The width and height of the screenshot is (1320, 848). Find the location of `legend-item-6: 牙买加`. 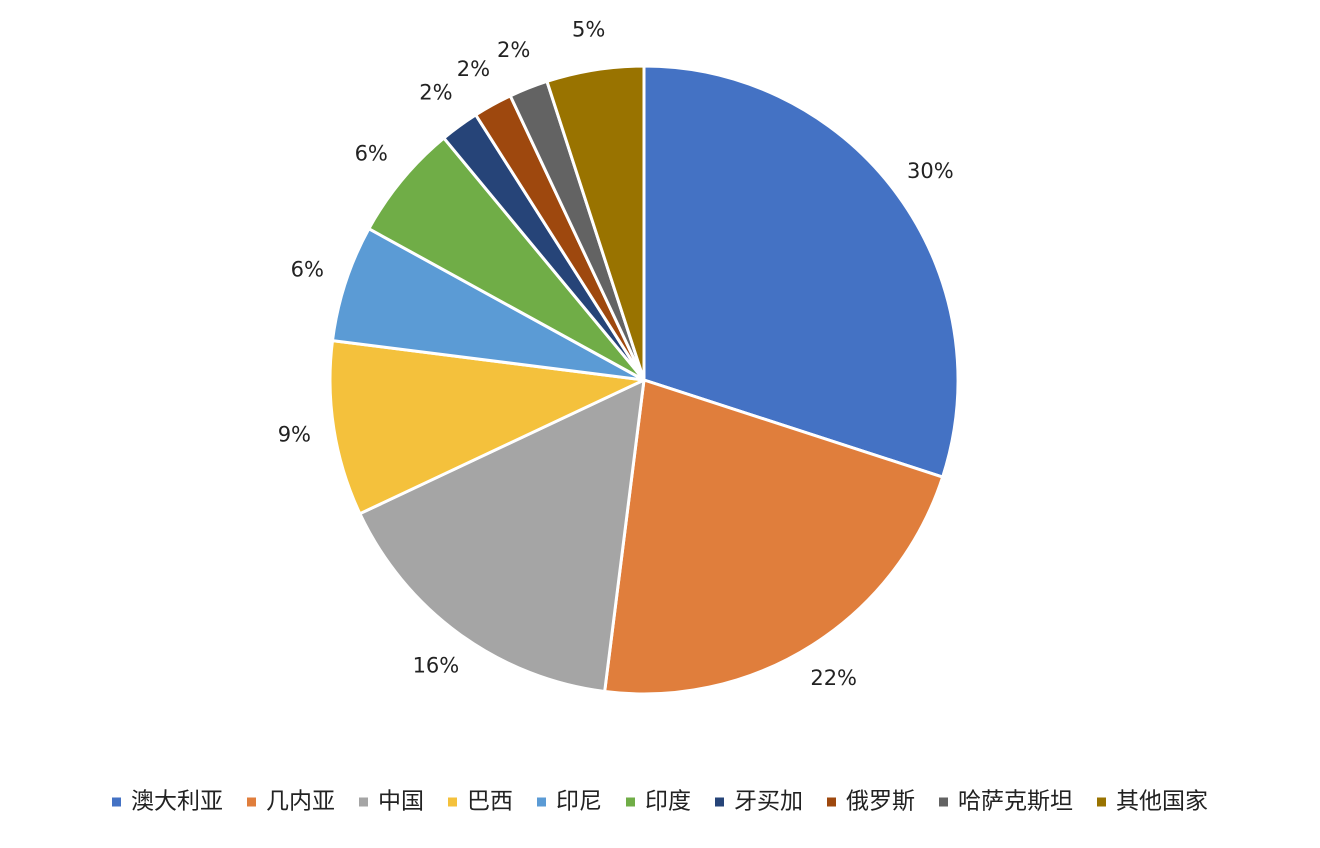

legend-item-6: 牙买加 is located at coordinates (759, 802).